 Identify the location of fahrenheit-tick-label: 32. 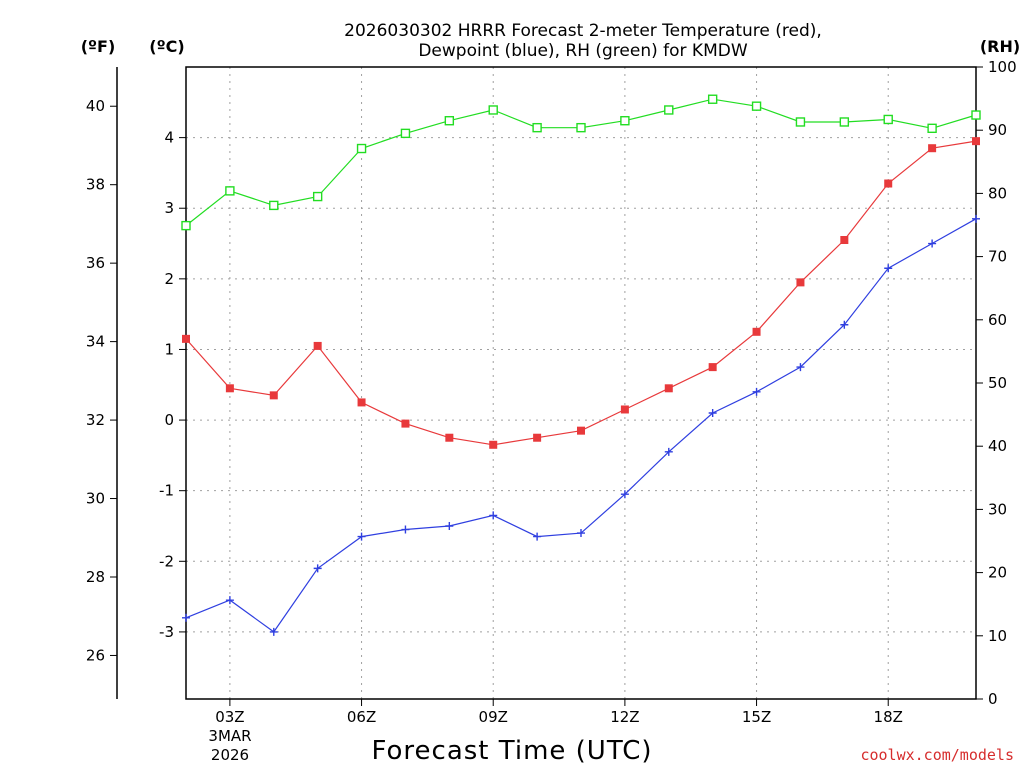
(95, 420).